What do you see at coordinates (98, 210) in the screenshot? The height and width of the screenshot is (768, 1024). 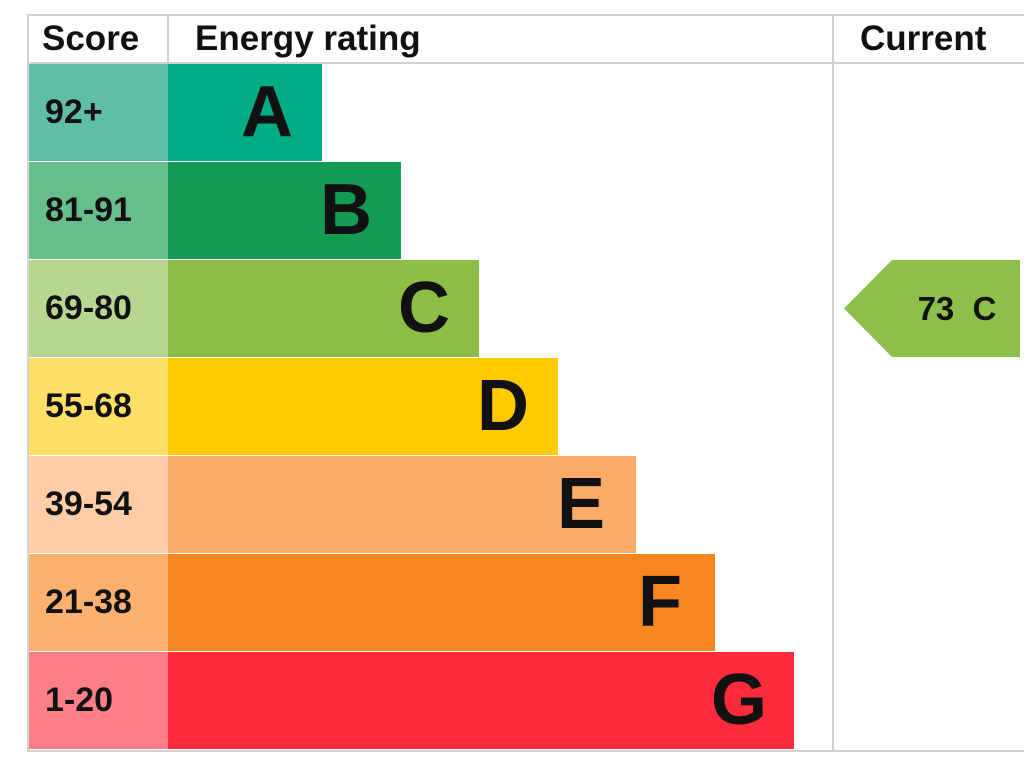 I see `score-cell-b: 81-91` at bounding box center [98, 210].